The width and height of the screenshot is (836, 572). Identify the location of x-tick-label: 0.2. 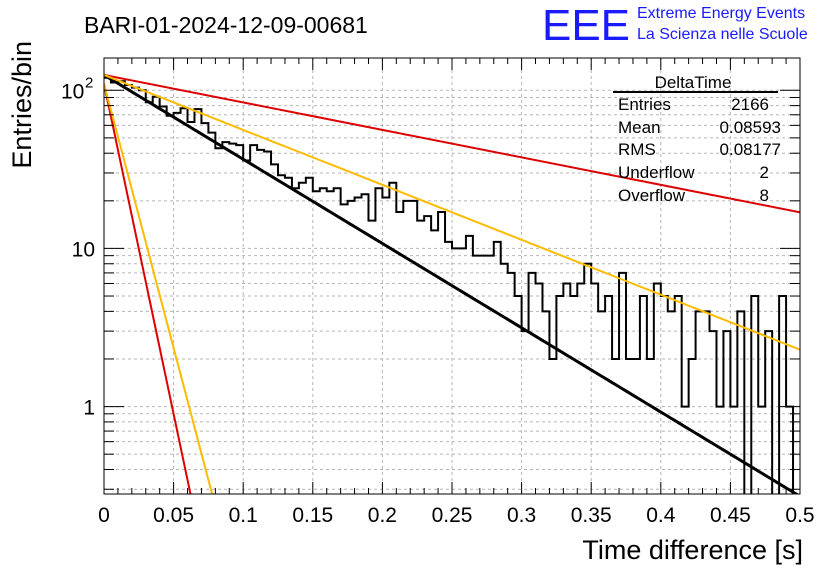
(382, 515).